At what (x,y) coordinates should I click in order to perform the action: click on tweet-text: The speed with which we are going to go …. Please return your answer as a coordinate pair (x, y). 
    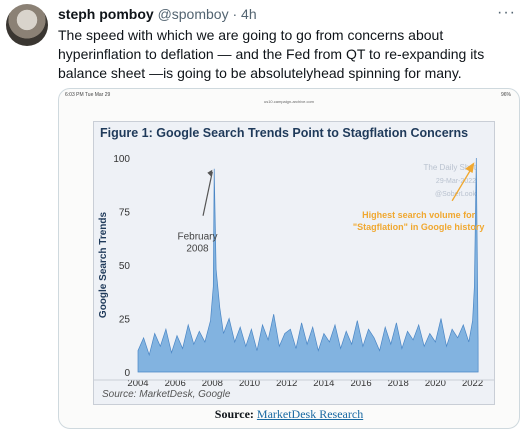
    Looking at the image, I should click on (271, 54).